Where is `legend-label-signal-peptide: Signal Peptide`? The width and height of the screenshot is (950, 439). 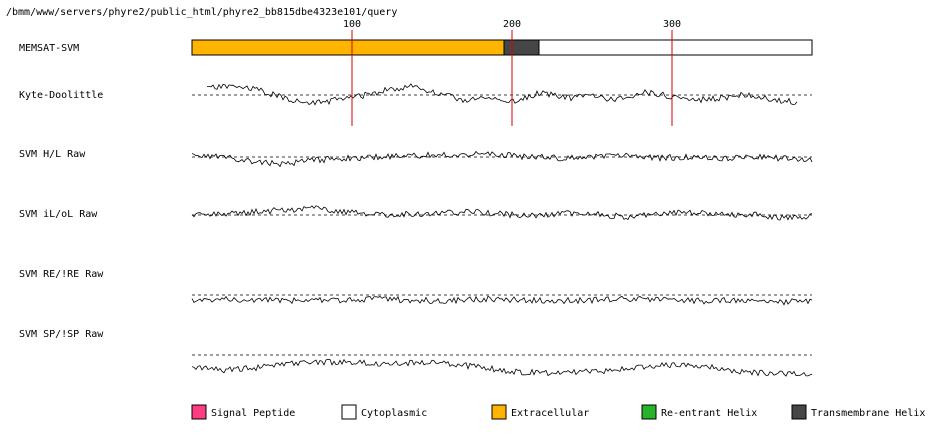
legend-label-signal-peptide: Signal Peptide is located at coordinates (253, 413).